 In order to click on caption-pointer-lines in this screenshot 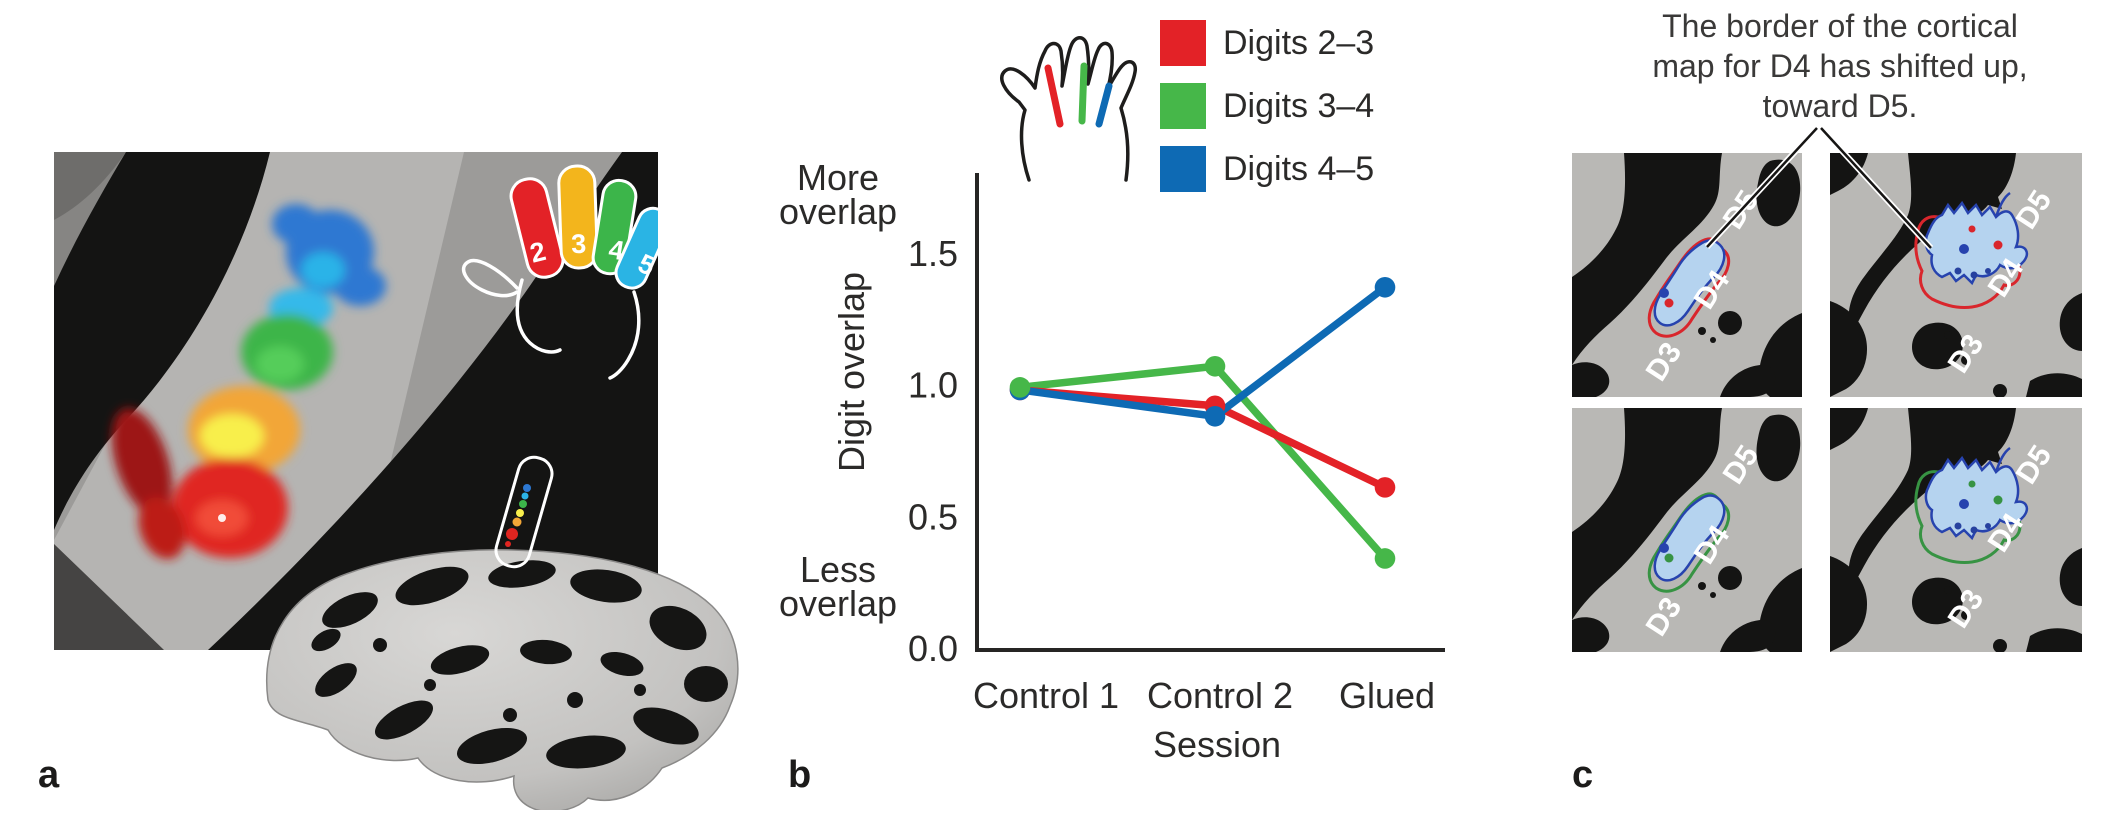, I will do `click(1819, 188)`.